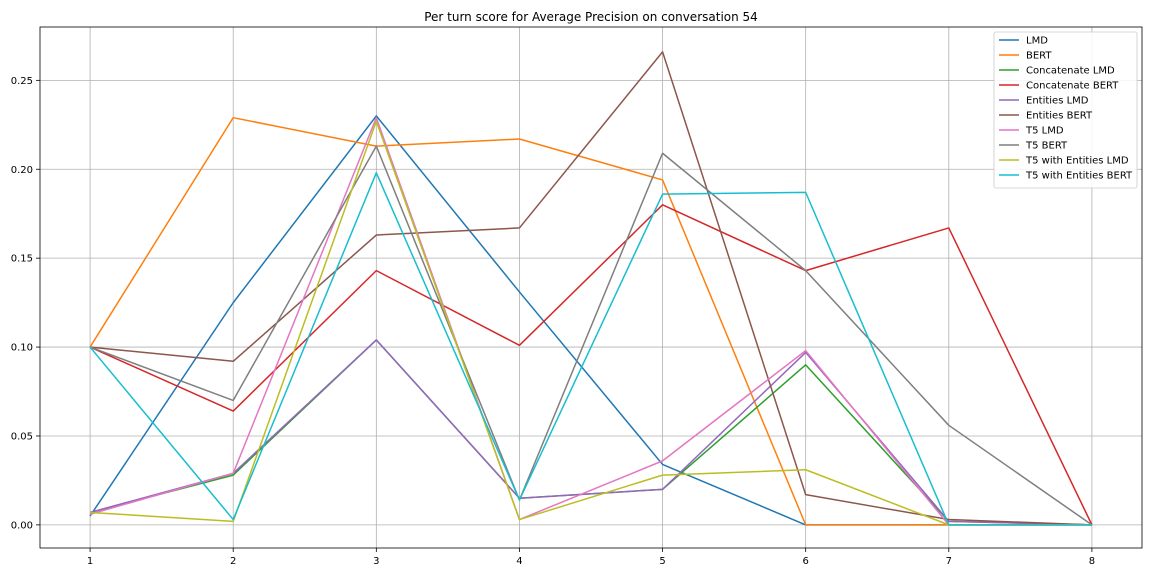  Describe the element at coordinates (233, 561) in the screenshot. I see `x-tick-label: 2` at that location.